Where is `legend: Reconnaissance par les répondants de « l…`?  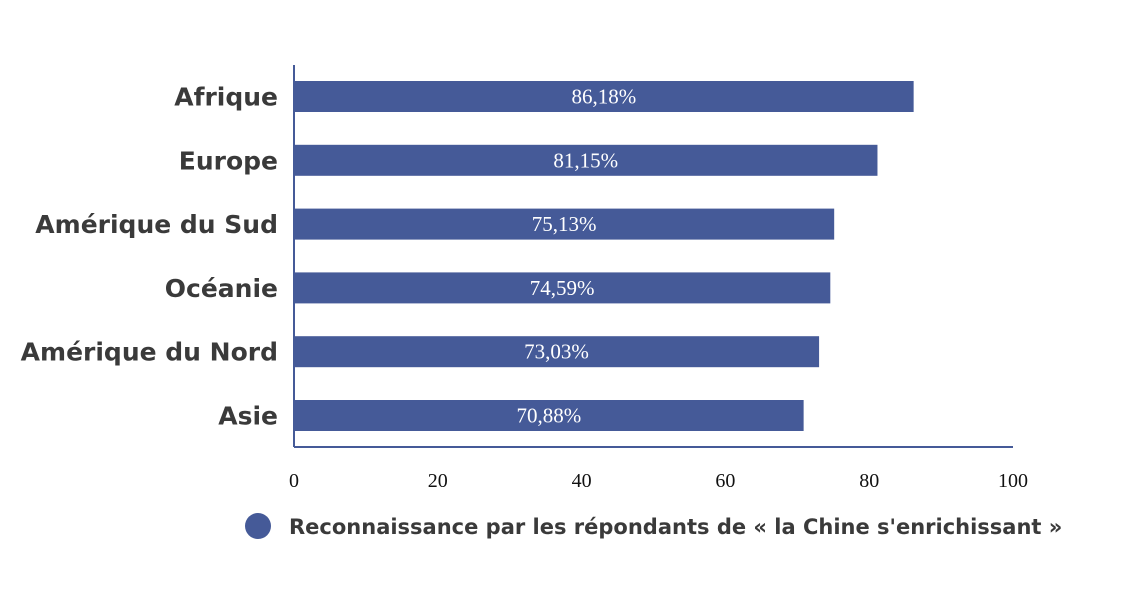 legend: Reconnaissance par les répondants de « l… is located at coordinates (653, 526).